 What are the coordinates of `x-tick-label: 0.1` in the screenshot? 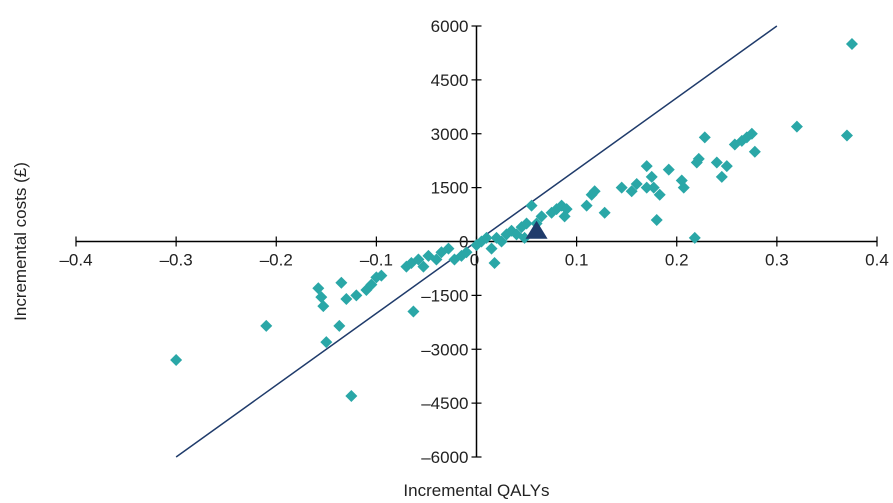 It's located at (577, 260).